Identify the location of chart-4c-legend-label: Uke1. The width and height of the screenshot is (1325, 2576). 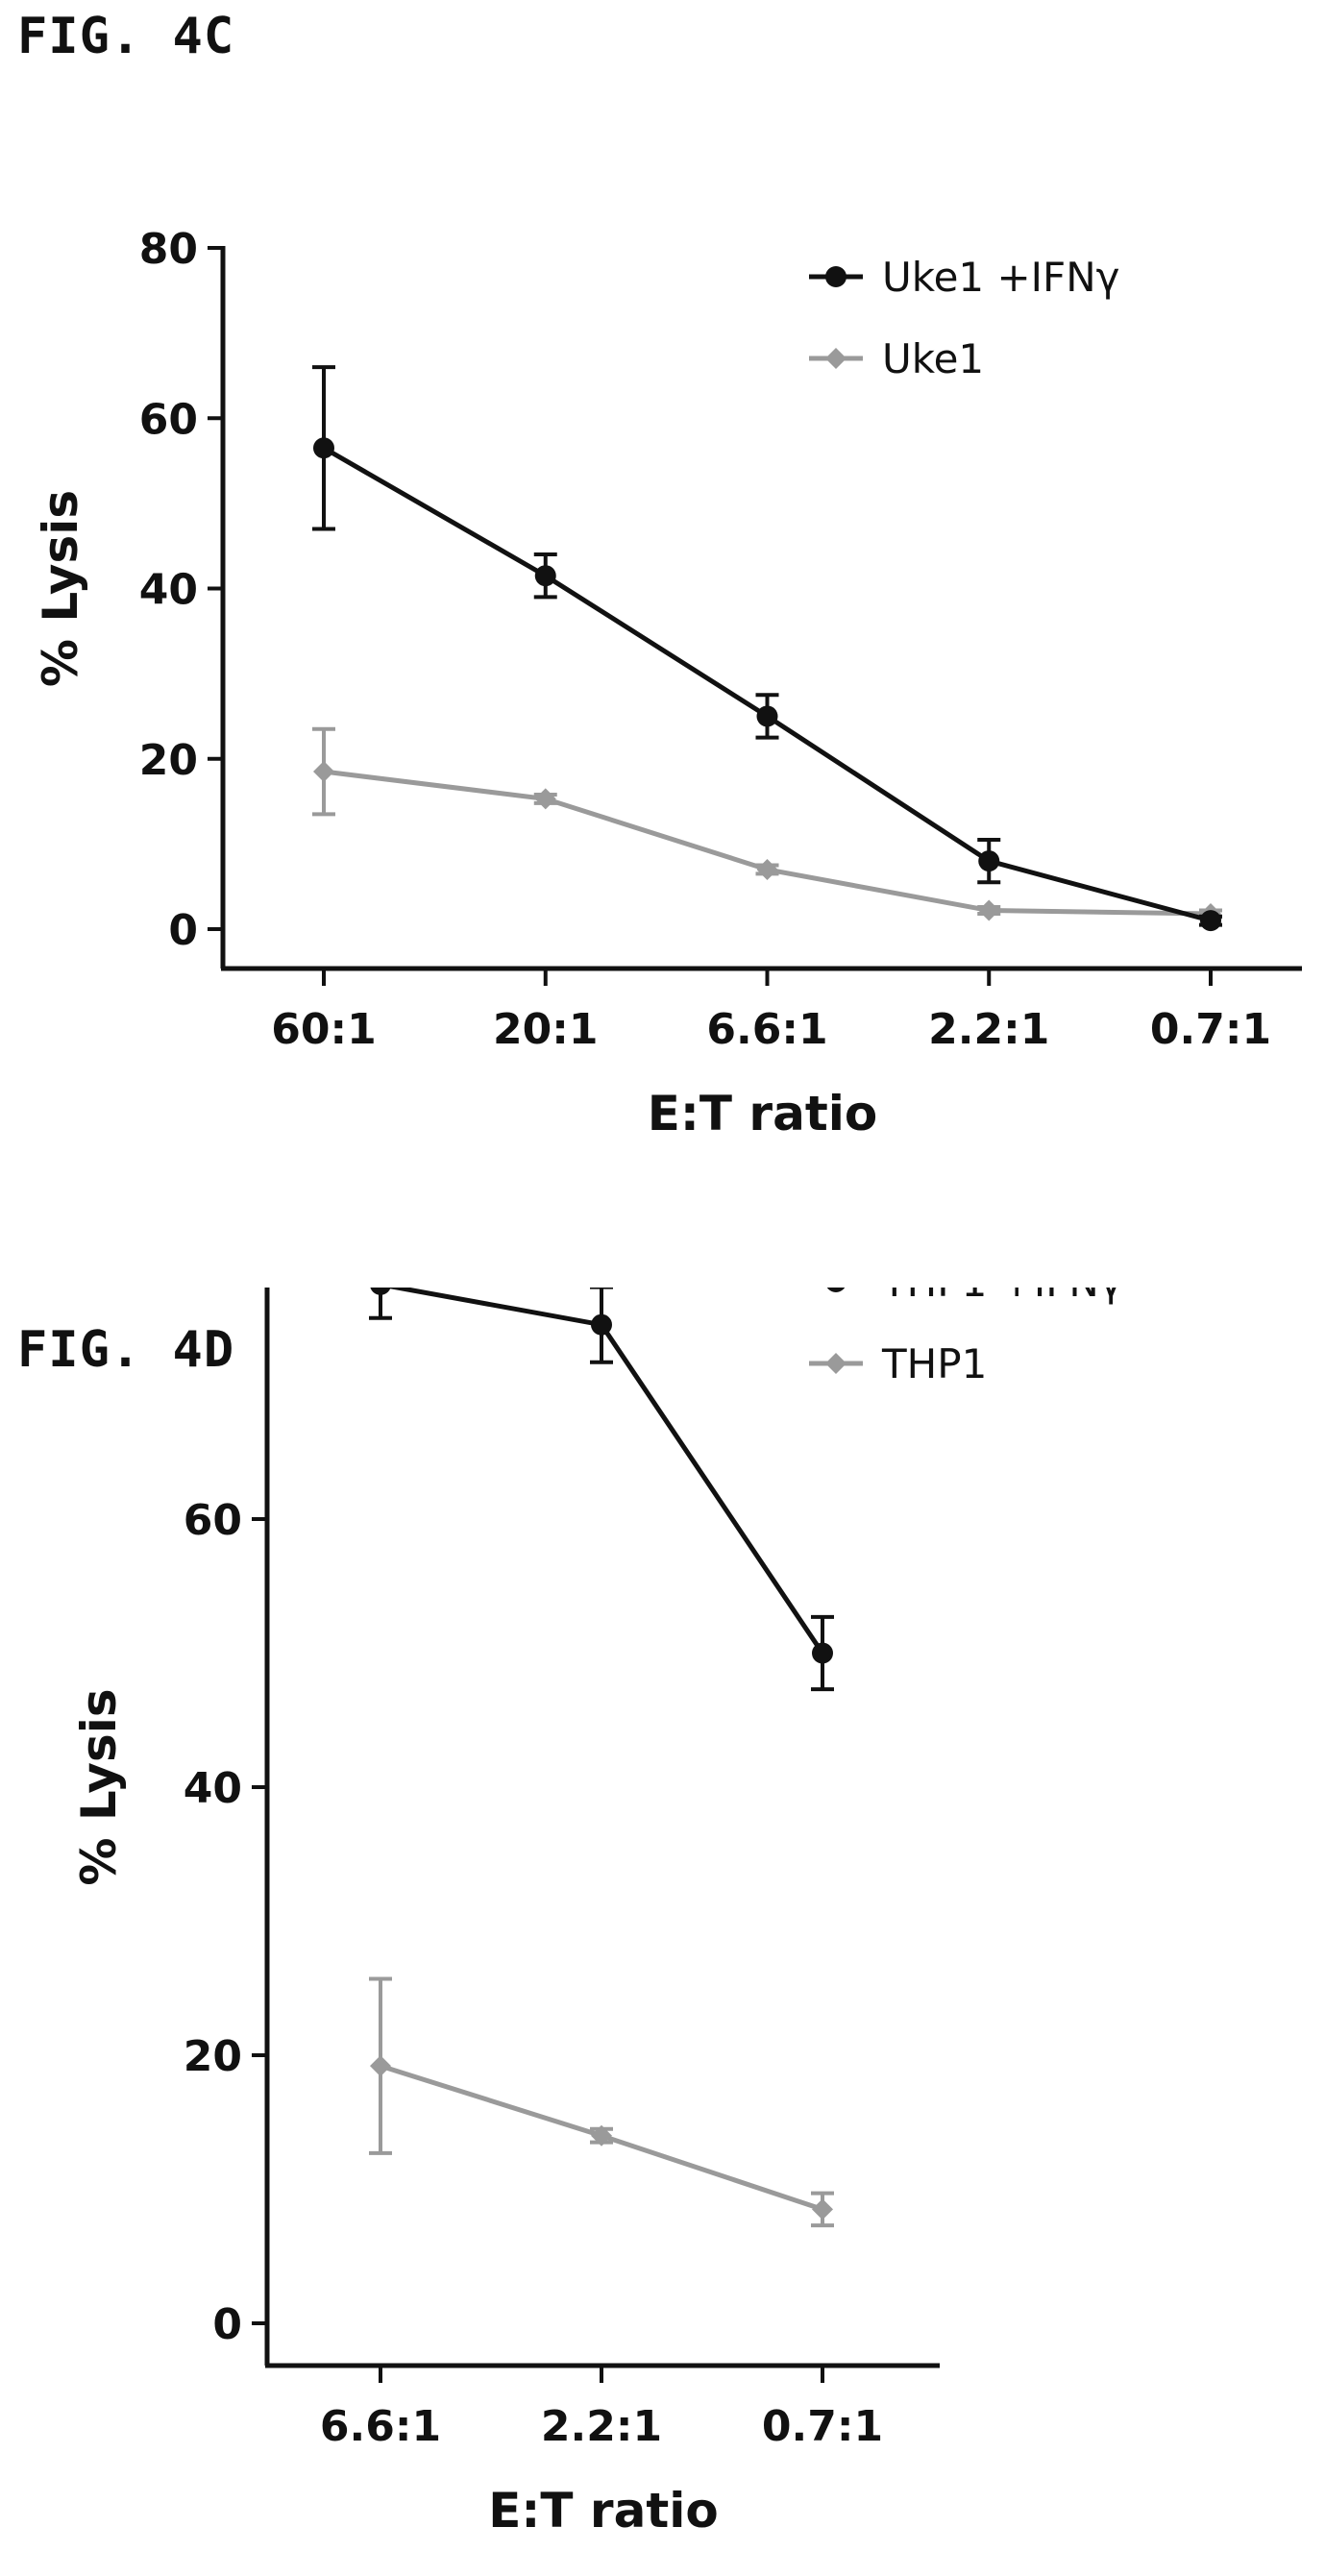
(933, 358).